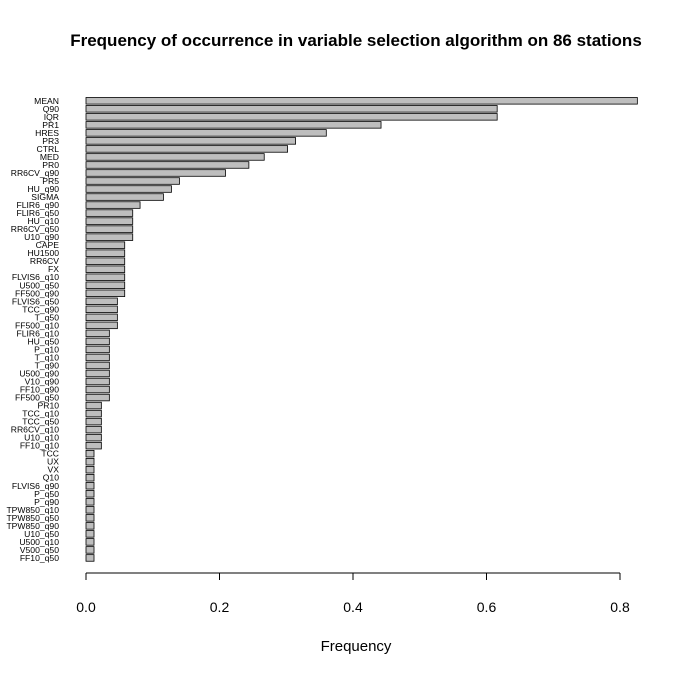 The image size is (676, 676). What do you see at coordinates (50, 141) in the screenshot?
I see `category-label: PR3` at bounding box center [50, 141].